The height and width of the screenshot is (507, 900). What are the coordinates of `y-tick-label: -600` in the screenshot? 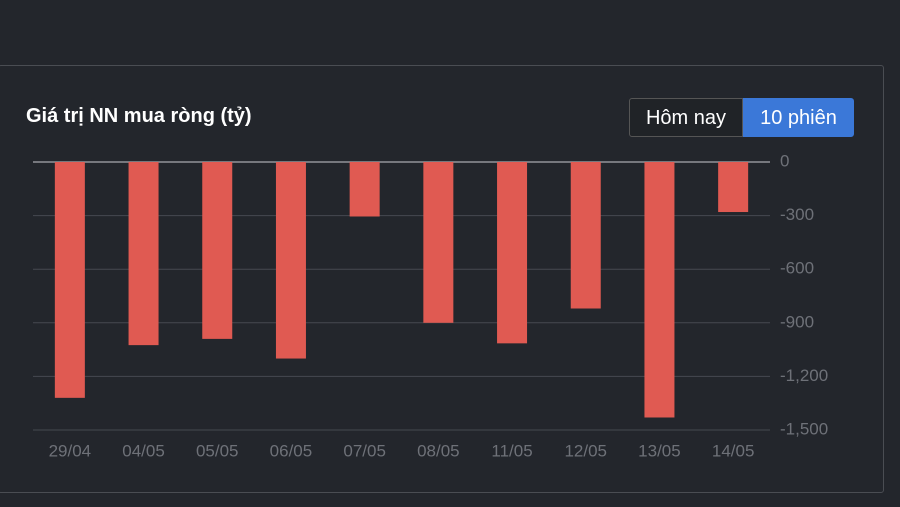 It's located at (797, 268).